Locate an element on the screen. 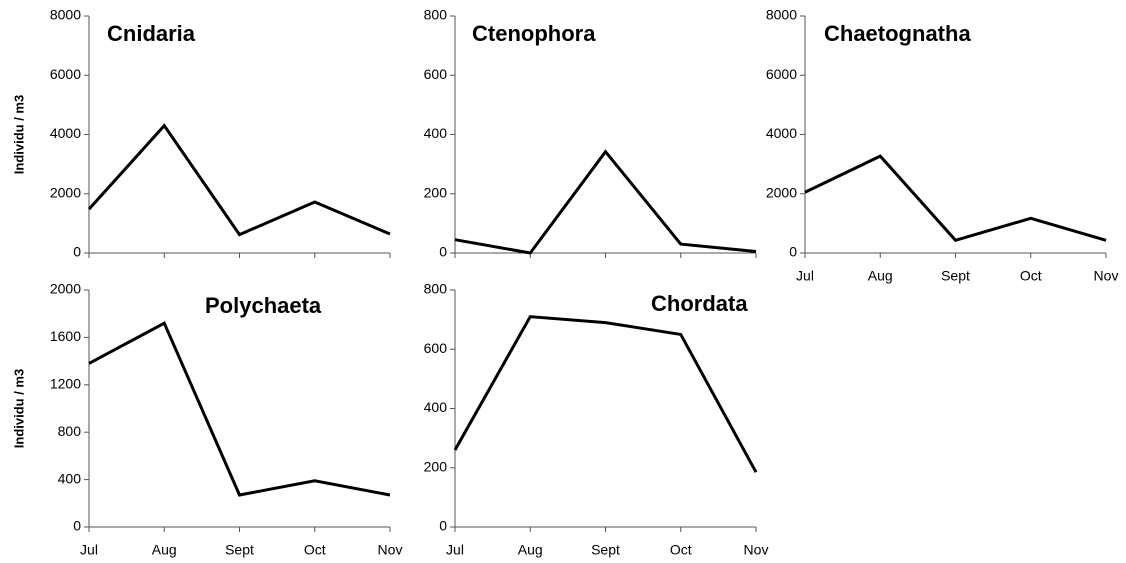 The height and width of the screenshot is (563, 1126). chart-title: Chaetognatha is located at coordinates (897, 33).